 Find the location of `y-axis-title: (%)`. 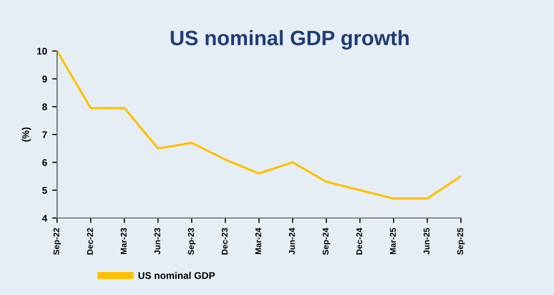

y-axis-title: (%) is located at coordinates (26, 134).